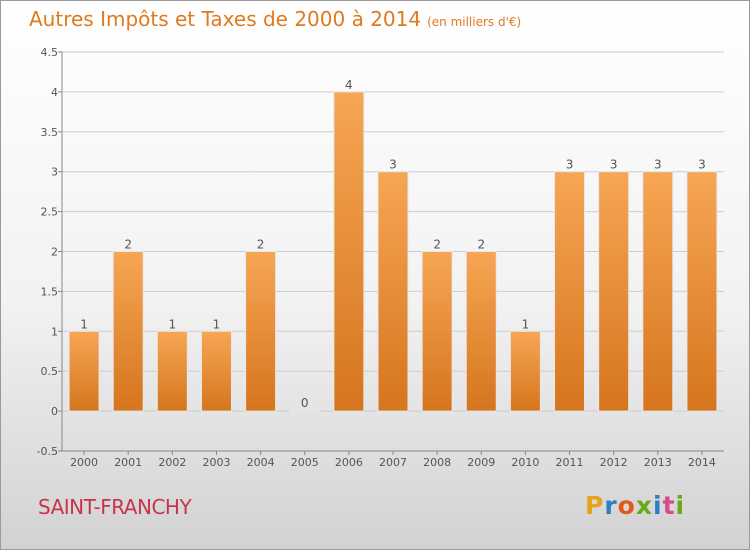 The height and width of the screenshot is (550, 750). Describe the element at coordinates (305, 410) in the screenshot. I see `bar-2005` at that location.